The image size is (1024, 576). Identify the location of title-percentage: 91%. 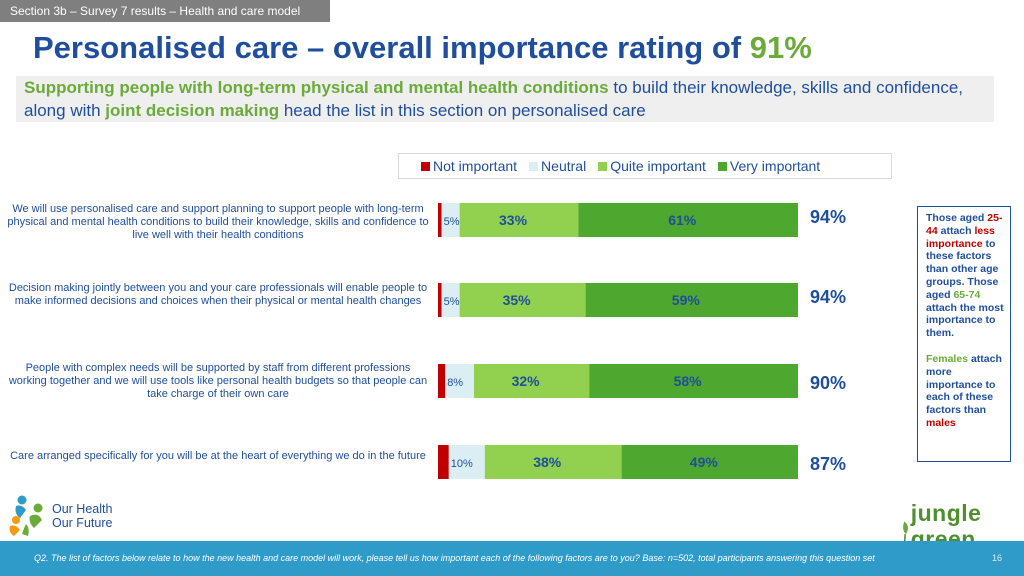
(780, 47).